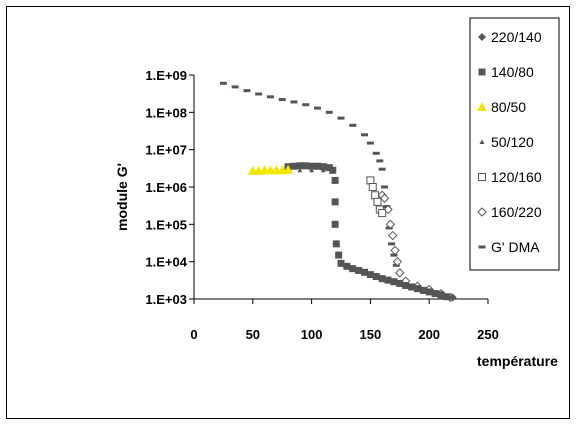  Describe the element at coordinates (166, 112) in the screenshot. I see `y-tick-label: 1.E+08` at that location.